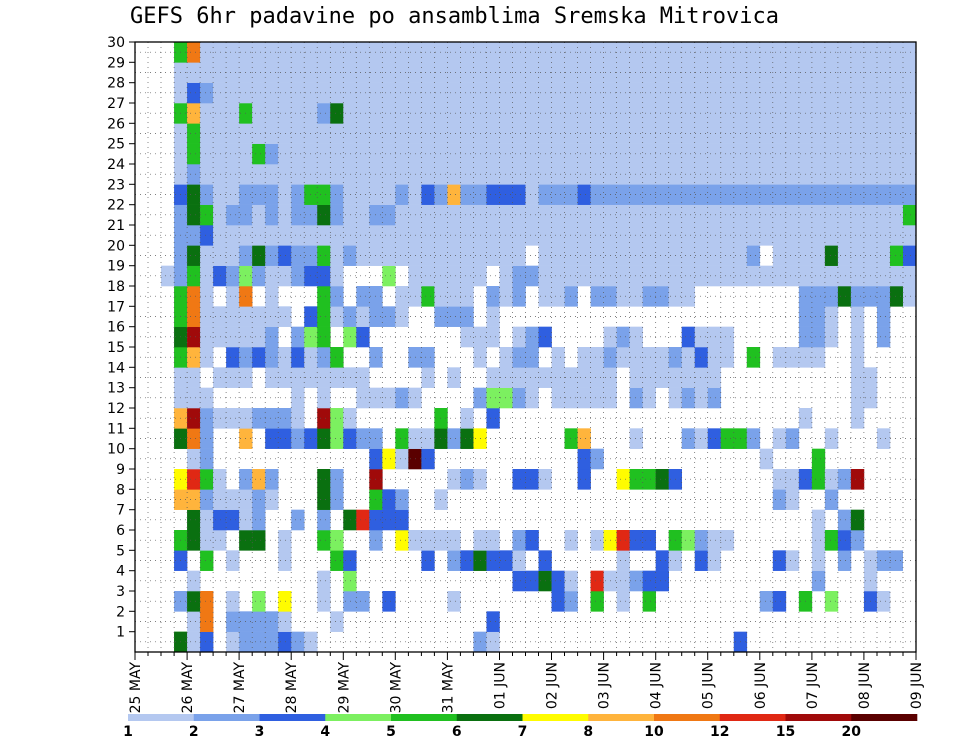 Image resolution: width=960 pixels, height=742 pixels. I want to click on y-tick-label: 29, so click(116, 63).